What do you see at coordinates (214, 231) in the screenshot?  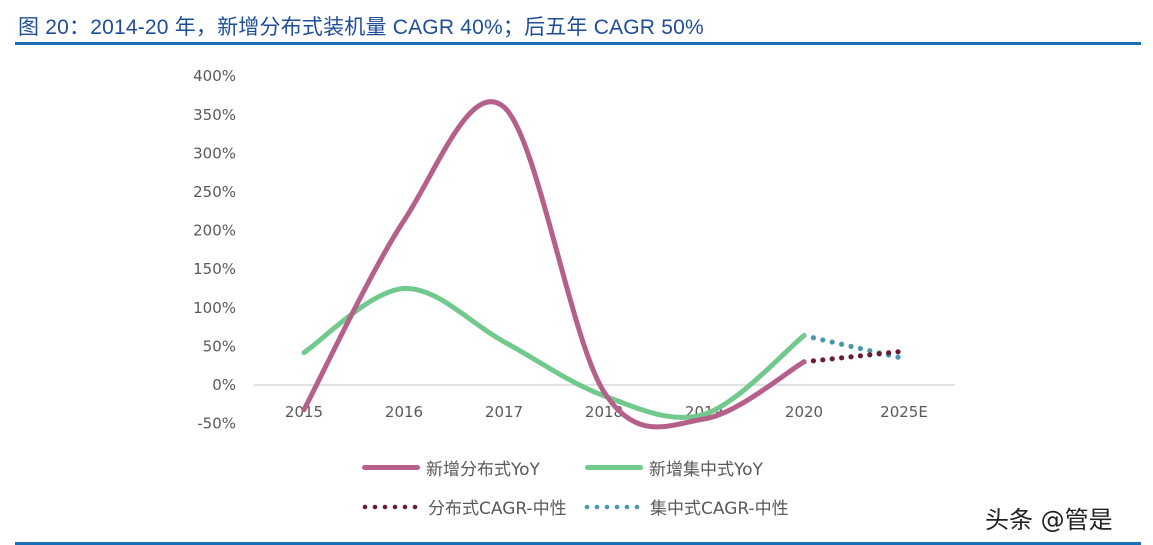 I see `y-tick-label: 200%` at bounding box center [214, 231].